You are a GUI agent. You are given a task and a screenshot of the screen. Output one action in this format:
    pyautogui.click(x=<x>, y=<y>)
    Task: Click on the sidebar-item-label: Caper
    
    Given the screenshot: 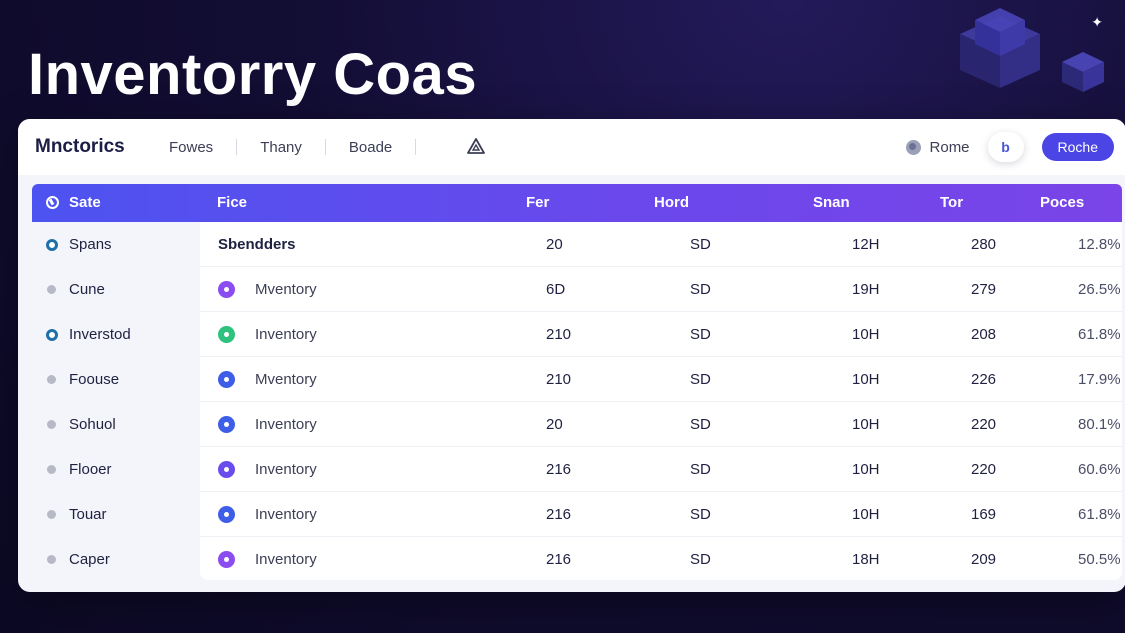 What is the action you would take?
    pyautogui.click(x=89, y=559)
    